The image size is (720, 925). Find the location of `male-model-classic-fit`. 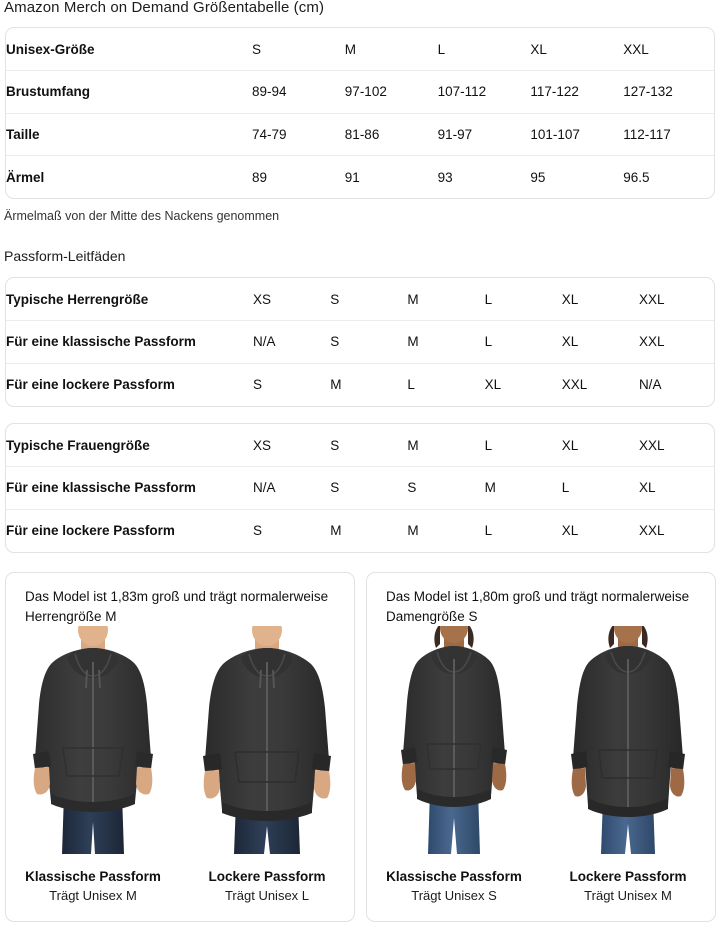

male-model-classic-fit is located at coordinates (93, 736).